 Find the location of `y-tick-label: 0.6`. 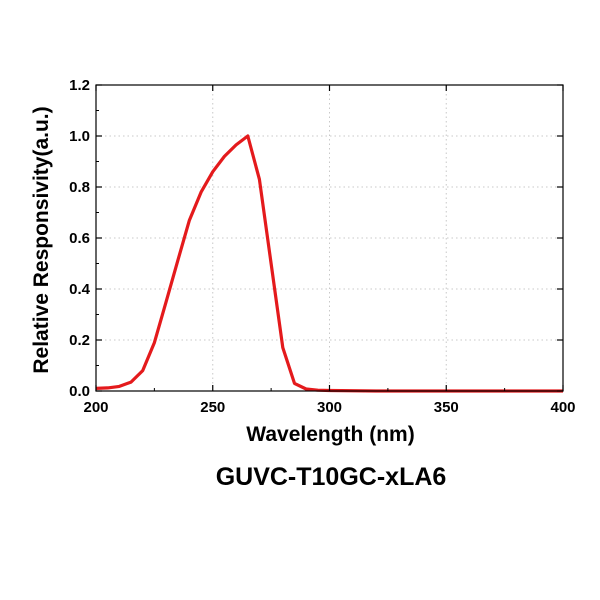

y-tick-label: 0.6 is located at coordinates (79, 238).